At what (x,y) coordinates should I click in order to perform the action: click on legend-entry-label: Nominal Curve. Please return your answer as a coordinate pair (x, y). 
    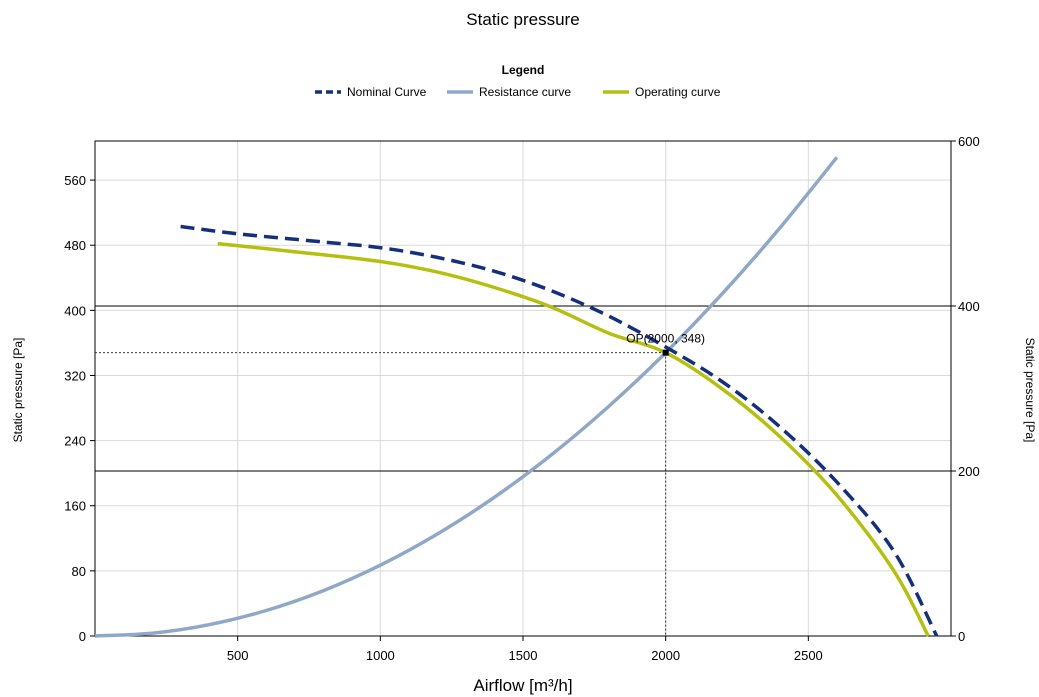
    Looking at the image, I should click on (387, 92).